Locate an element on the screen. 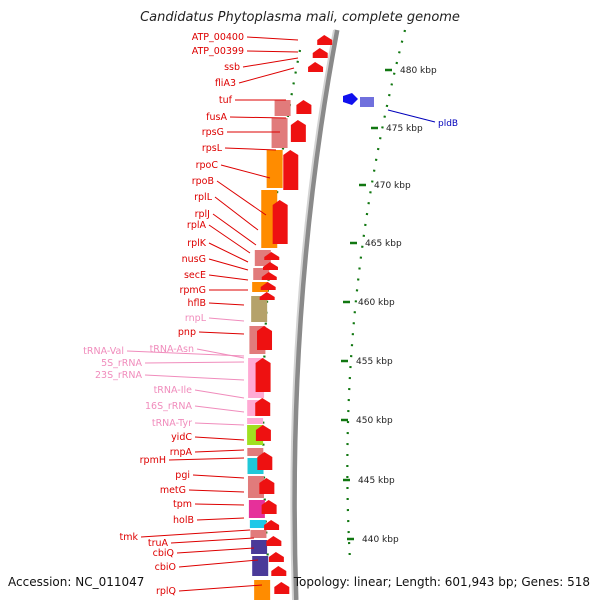  gene-label: fusA is located at coordinates (216, 117).